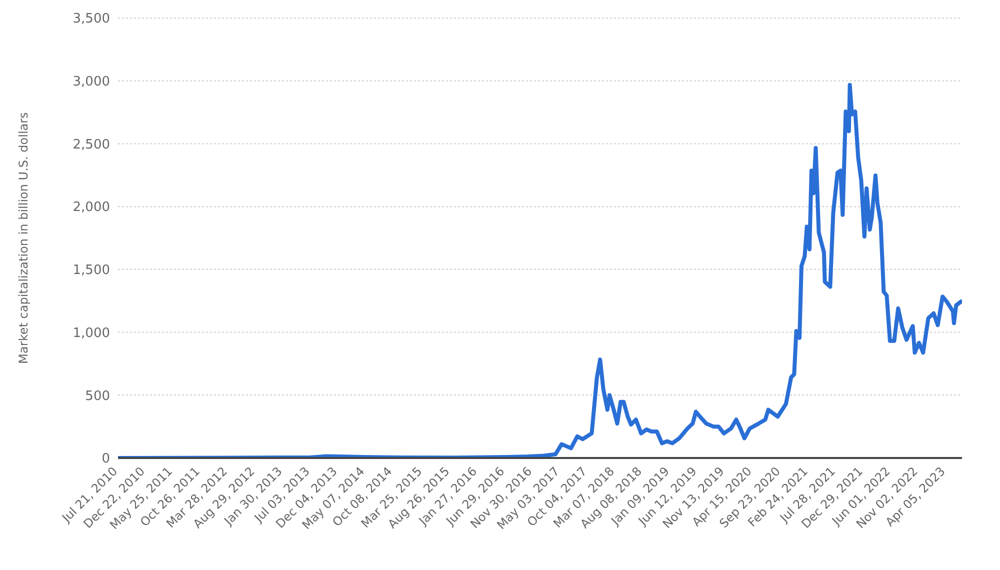 The width and height of the screenshot is (1000, 570). I want to click on y-tick-label: 1,000, so click(91, 333).